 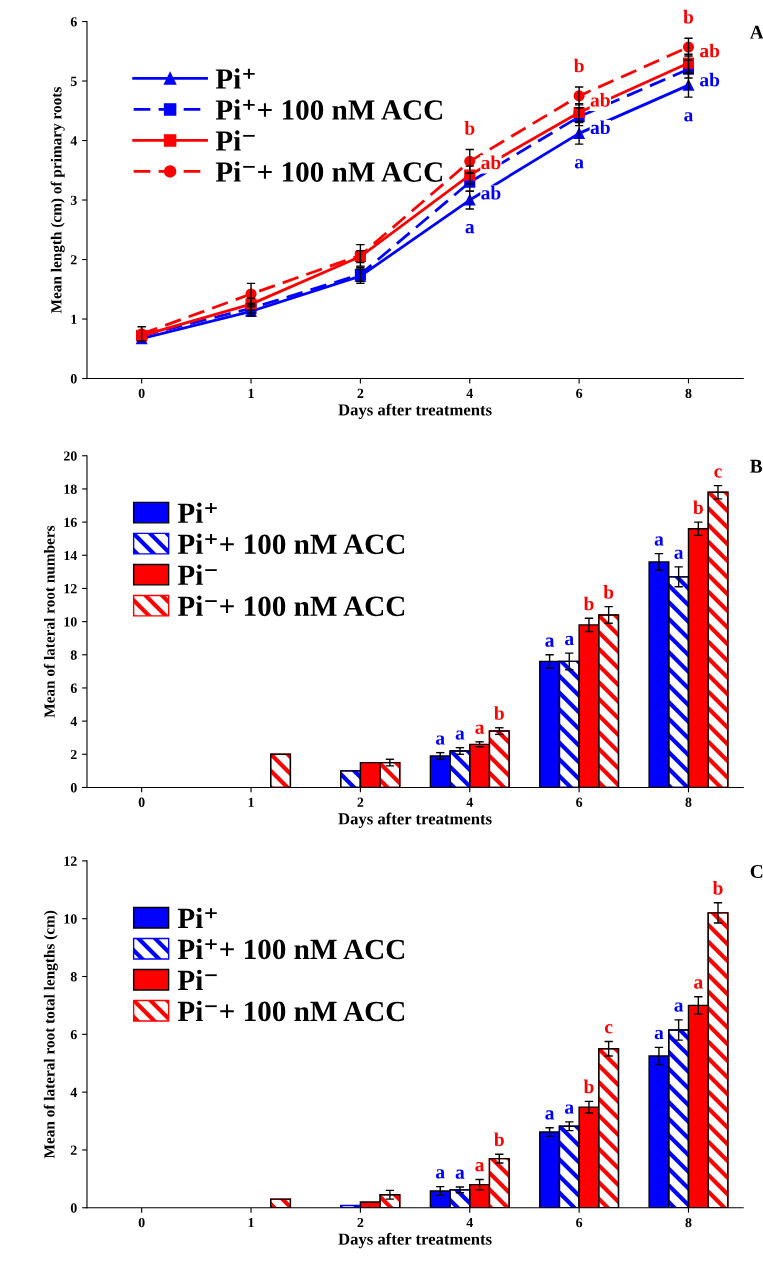 I want to click on y-tick-label: 14, so click(x=70, y=555).